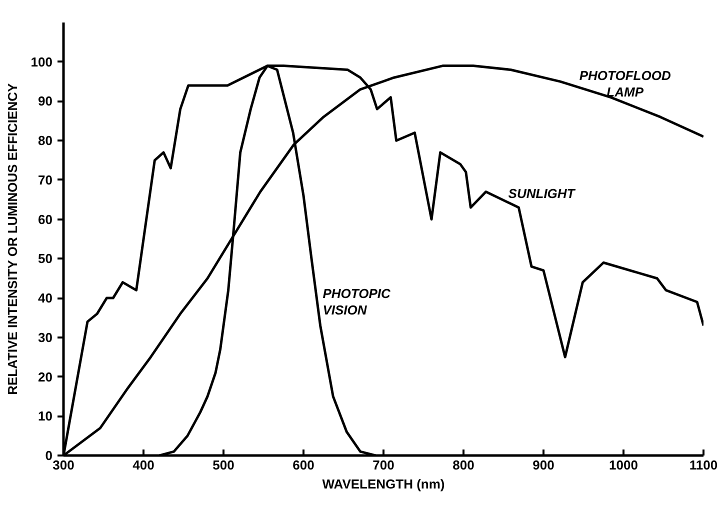 This screenshot has height=514, width=723. I want to click on x-tick-label: 700, so click(383, 465).